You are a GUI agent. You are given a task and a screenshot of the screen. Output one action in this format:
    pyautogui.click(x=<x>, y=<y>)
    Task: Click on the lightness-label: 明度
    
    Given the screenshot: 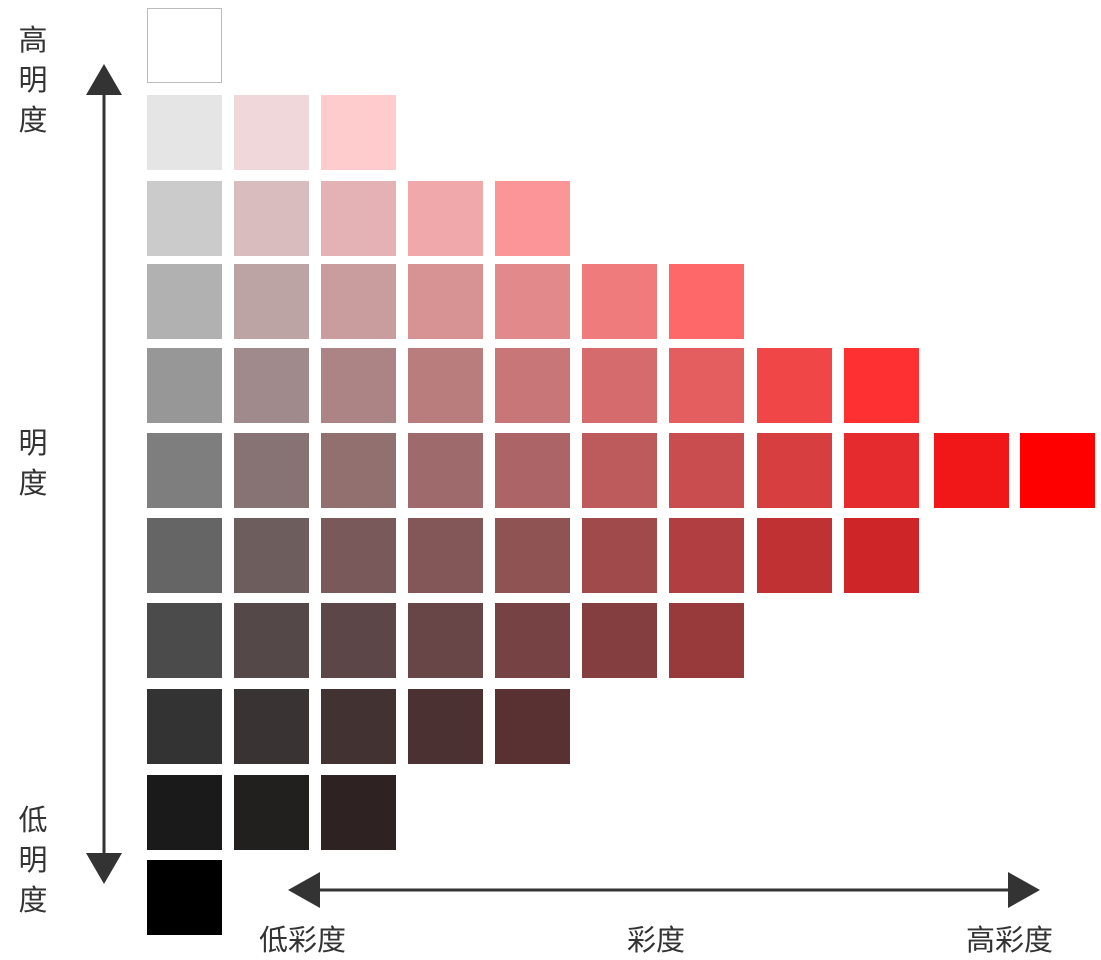 What is the action you would take?
    pyautogui.click(x=33, y=463)
    